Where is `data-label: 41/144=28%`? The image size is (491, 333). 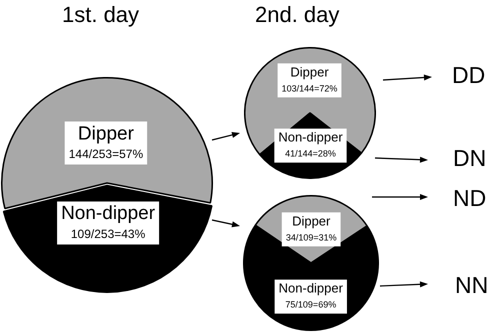
data-label: 41/144=28% is located at coordinates (310, 153).